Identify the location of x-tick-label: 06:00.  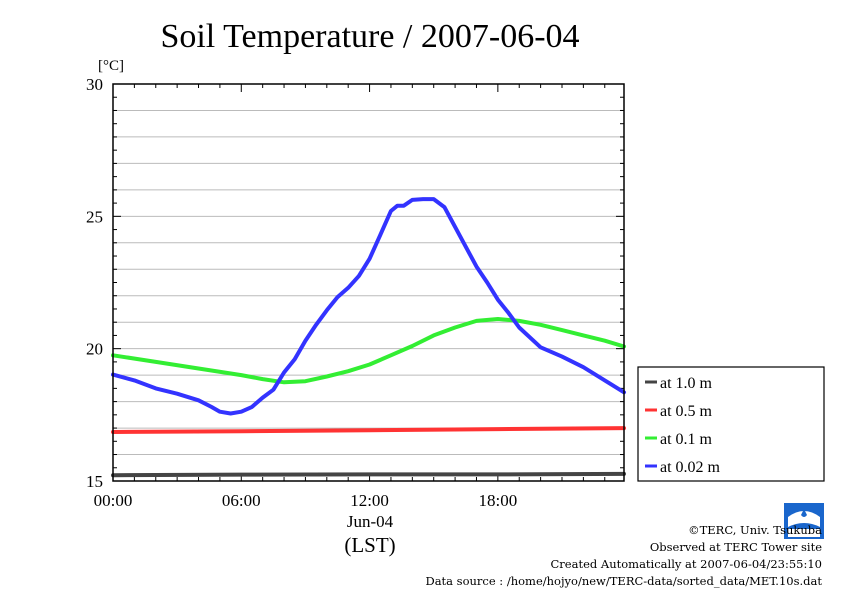
(241, 500).